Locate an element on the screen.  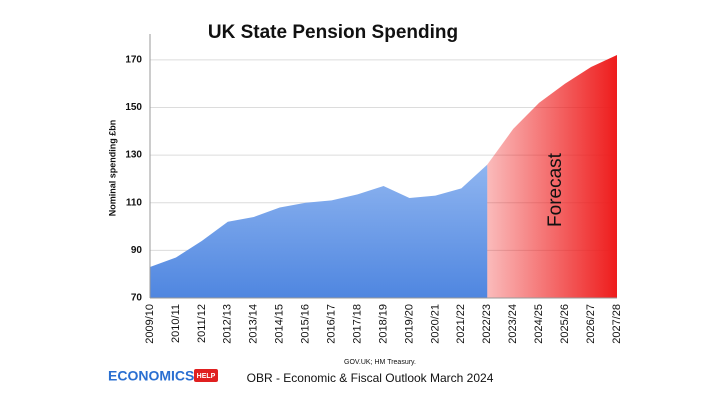
x-tick-label: 2023/24 is located at coordinates (513, 324).